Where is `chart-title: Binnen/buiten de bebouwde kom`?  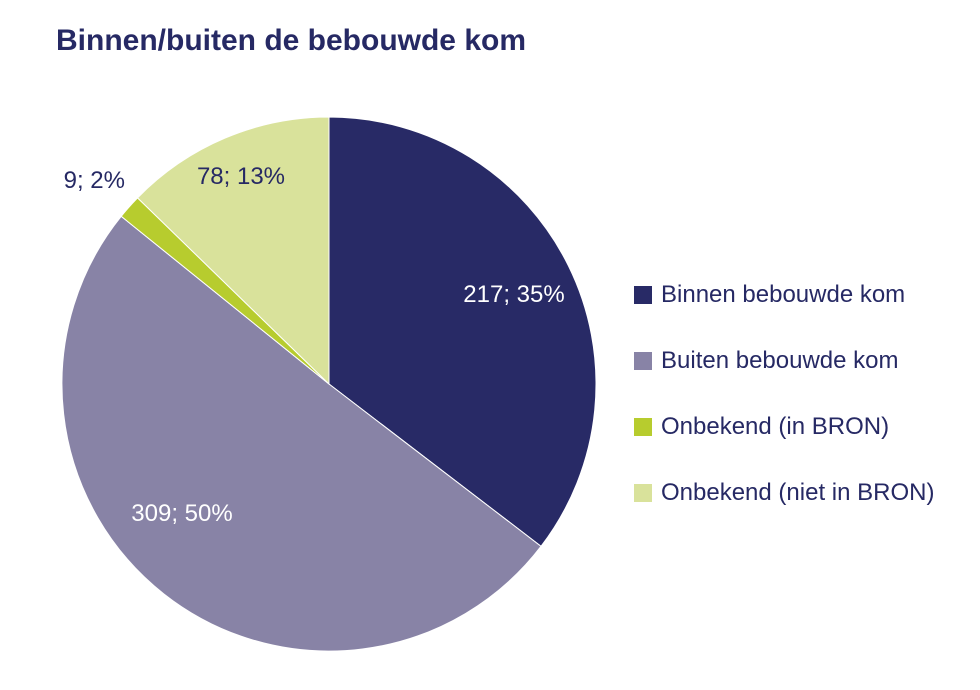 chart-title: Binnen/buiten de bebouwde kom is located at coordinates (291, 40).